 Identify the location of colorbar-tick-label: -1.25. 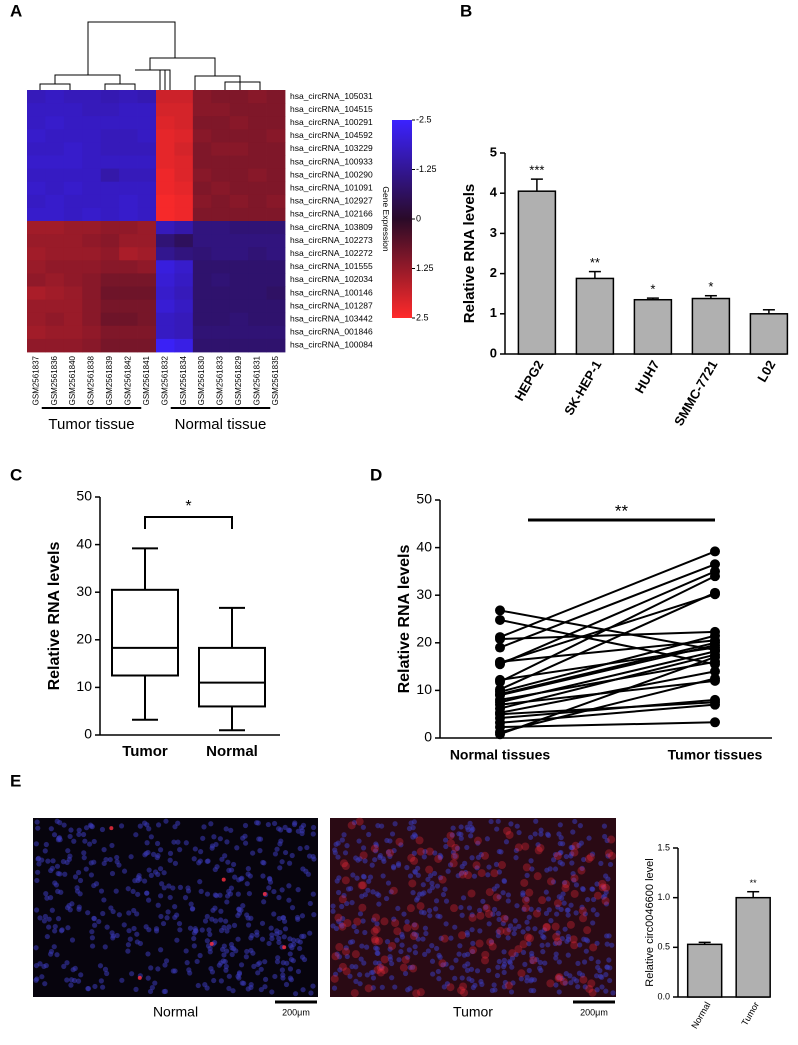
(426, 169).